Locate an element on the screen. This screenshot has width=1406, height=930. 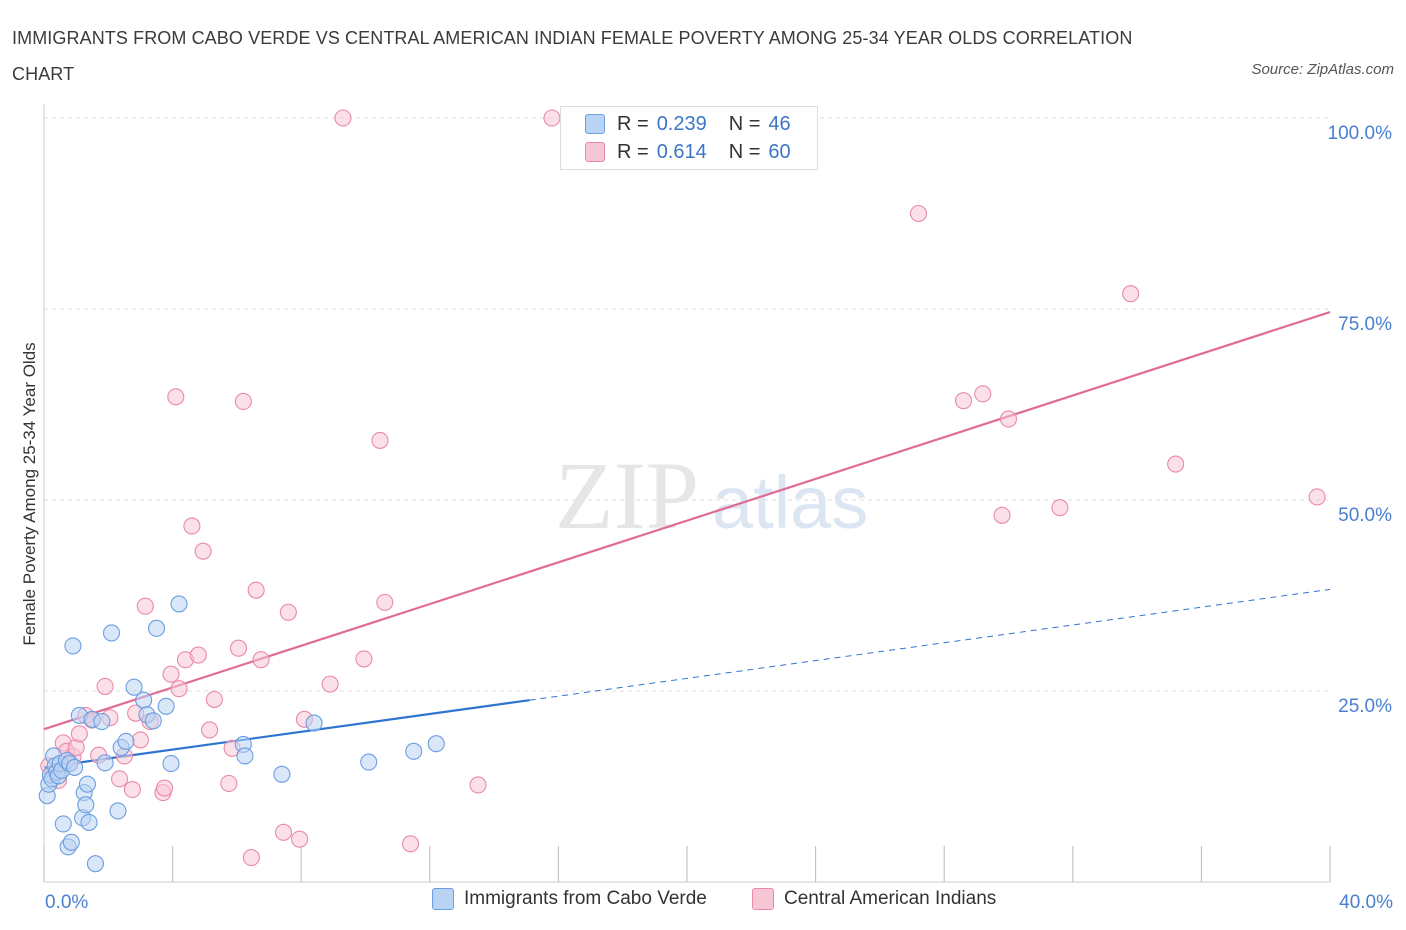
series-swatch-pink is located at coordinates (763, 899).